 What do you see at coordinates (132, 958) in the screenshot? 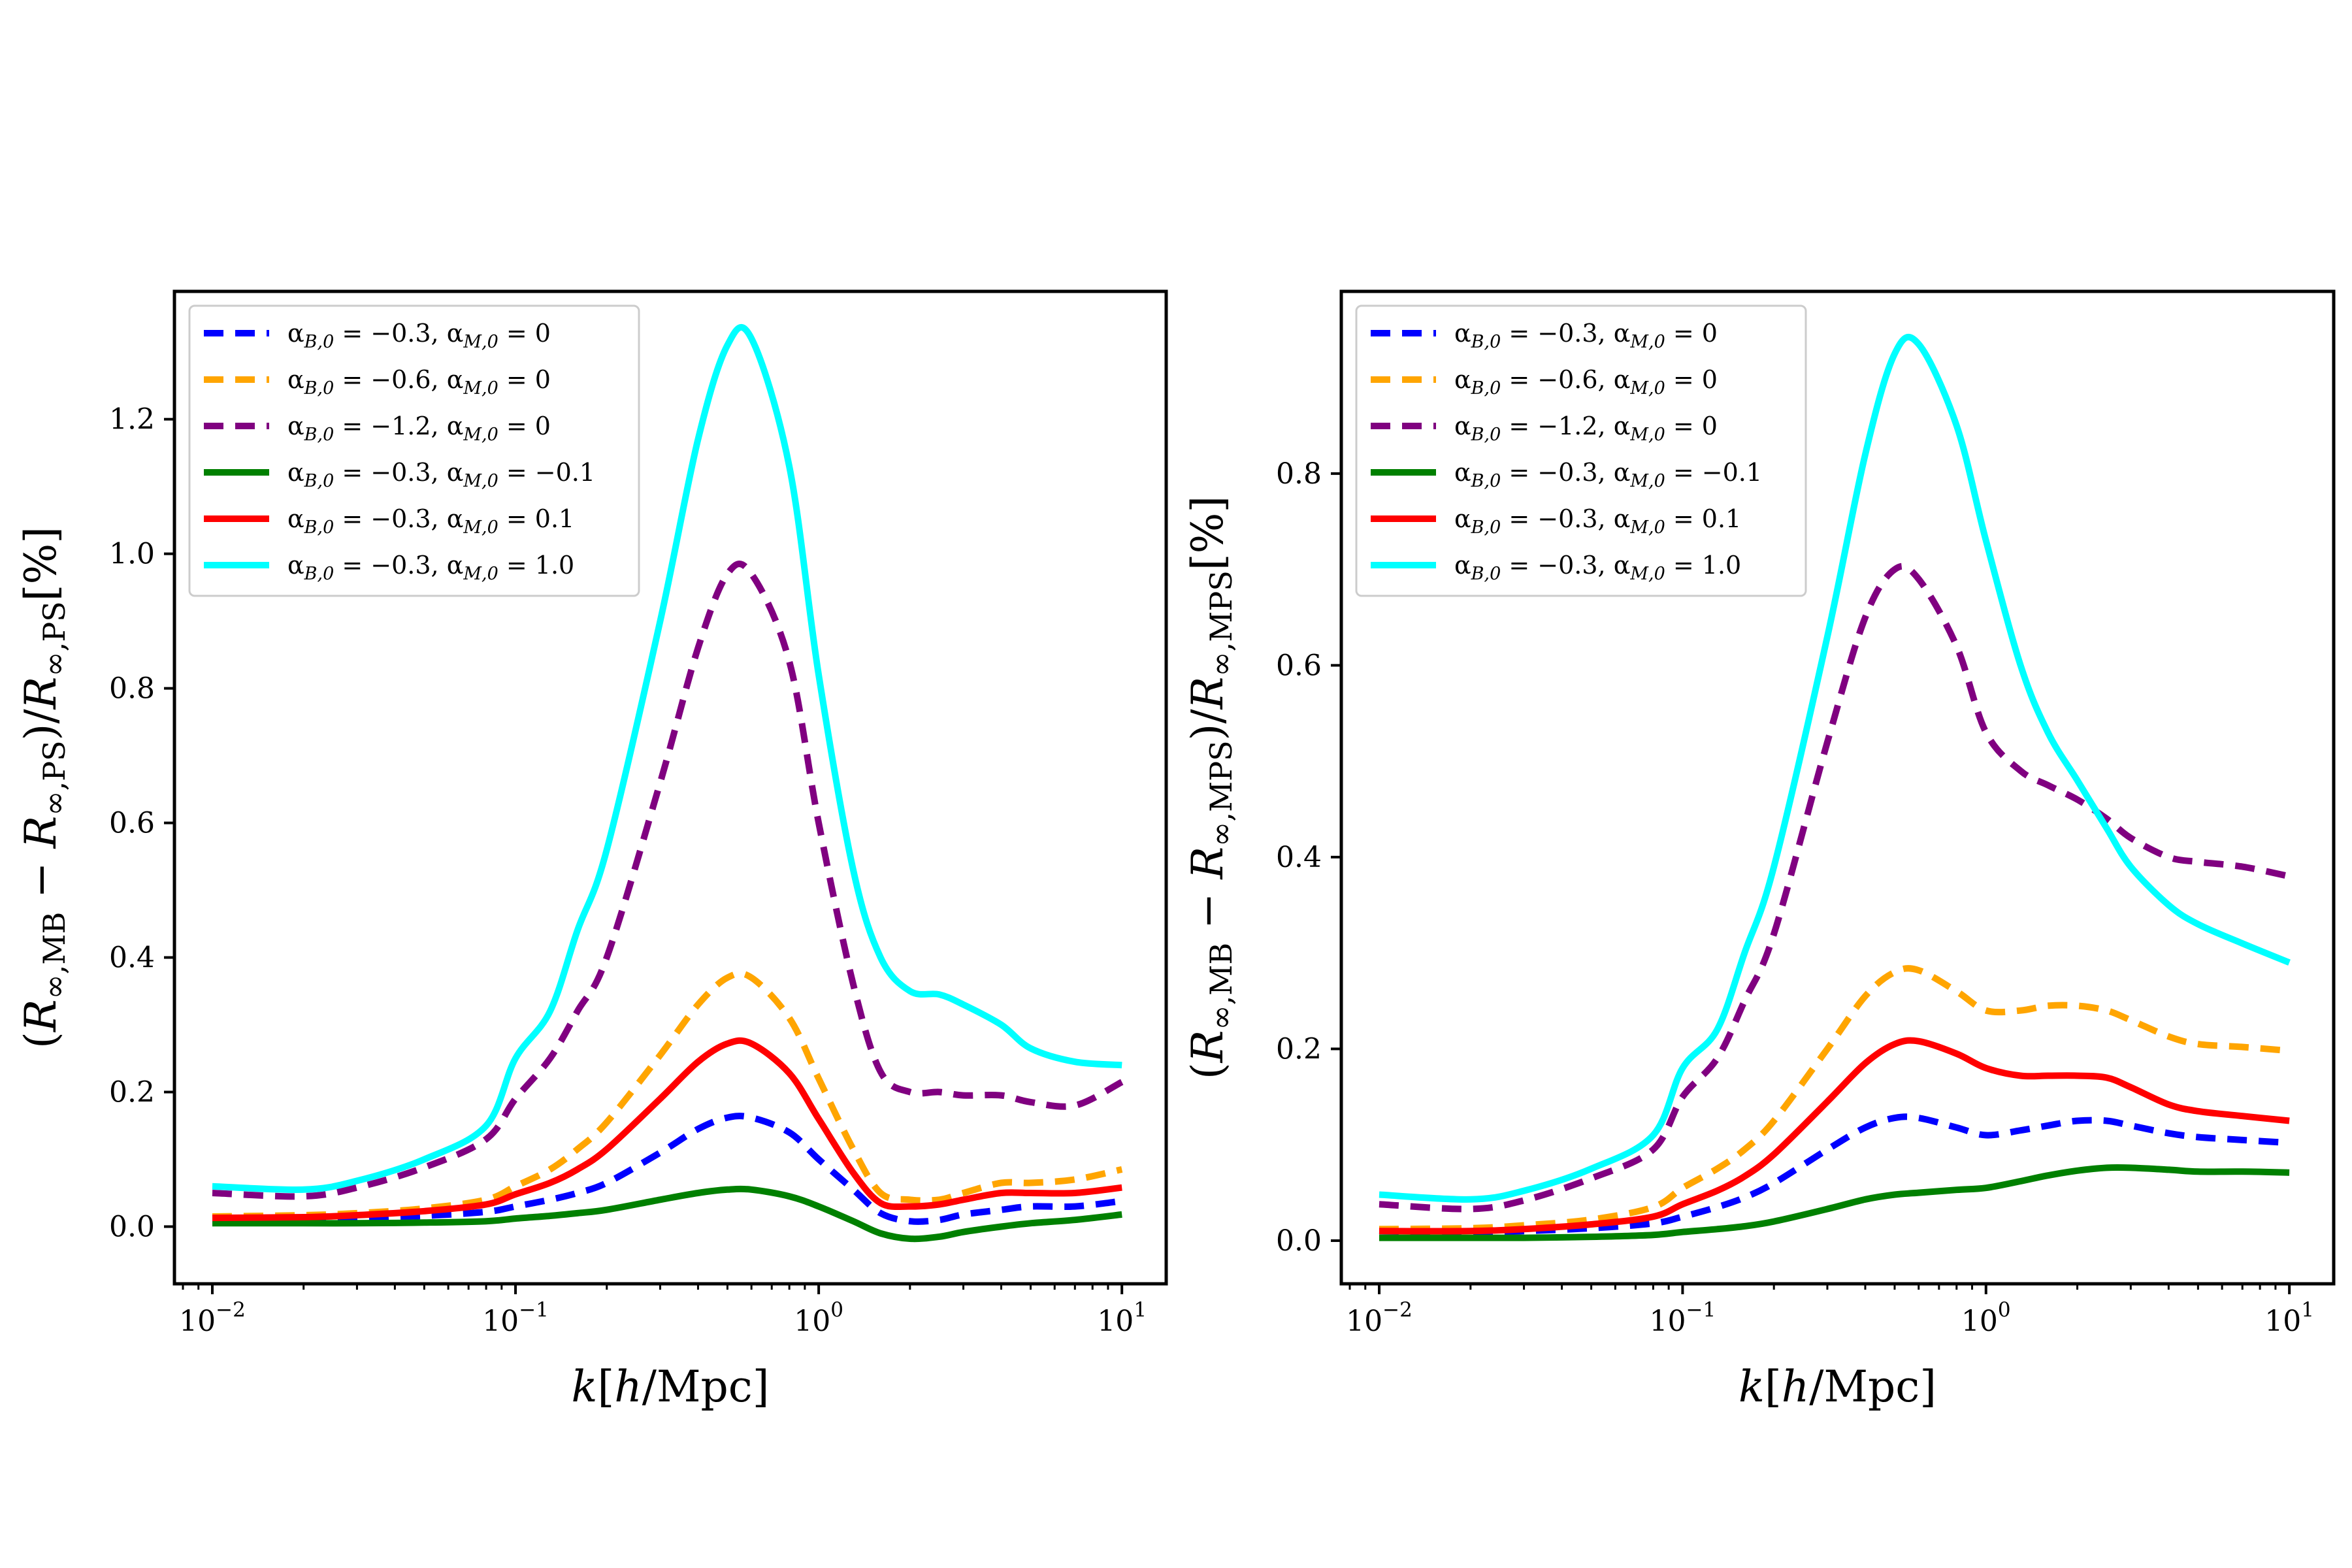
I see `left-chart-y-tick-label: 0.4` at bounding box center [132, 958].